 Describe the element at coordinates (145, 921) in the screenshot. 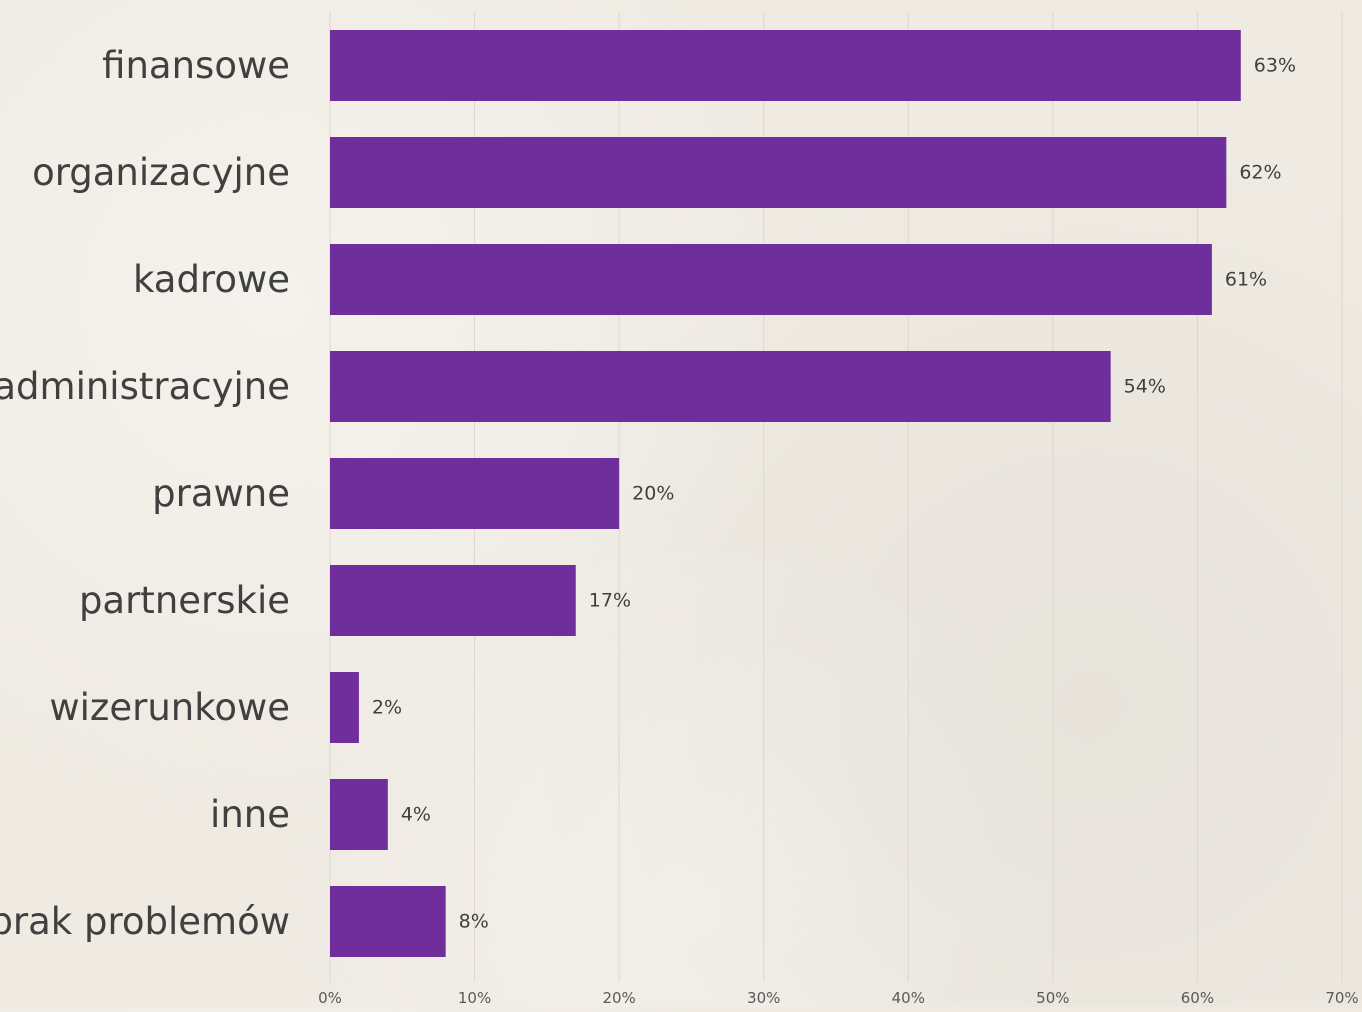

I see `category-label: brak problemów` at that location.